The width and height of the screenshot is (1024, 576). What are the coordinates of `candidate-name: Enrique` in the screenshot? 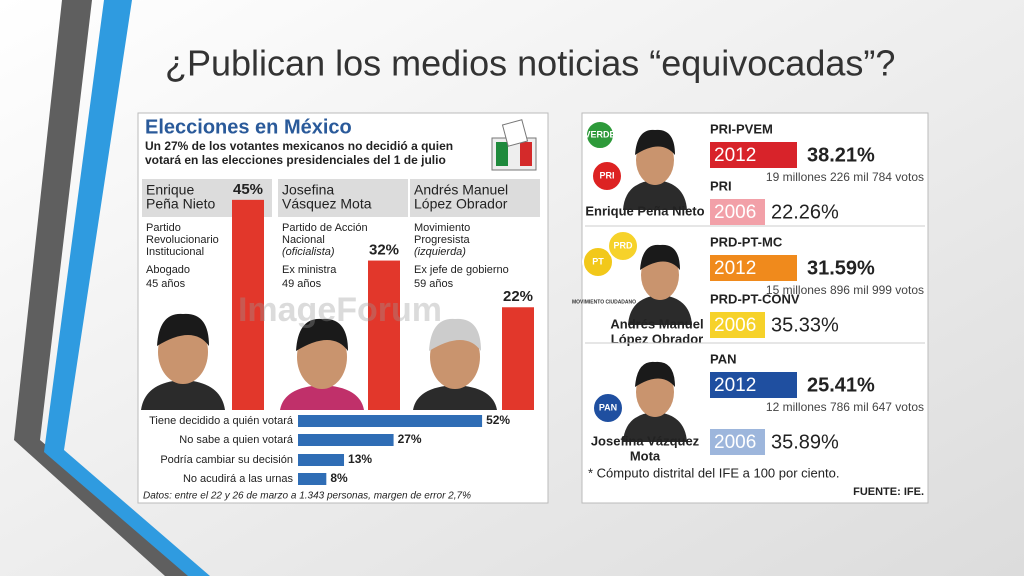 It's located at (170, 190).